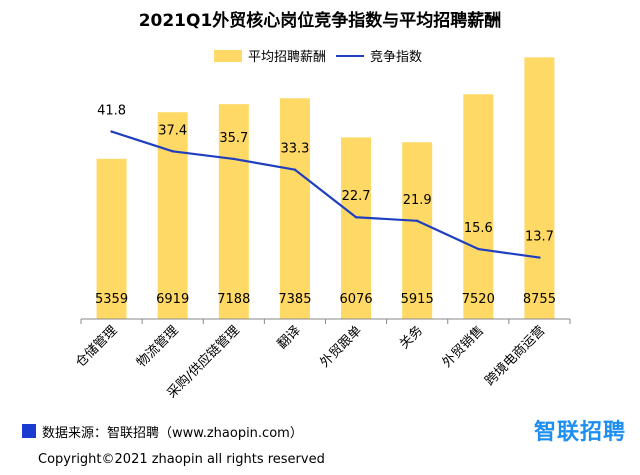 The image size is (640, 475). Describe the element at coordinates (417, 299) in the screenshot. I see `bar-value-label: 5915` at that location.